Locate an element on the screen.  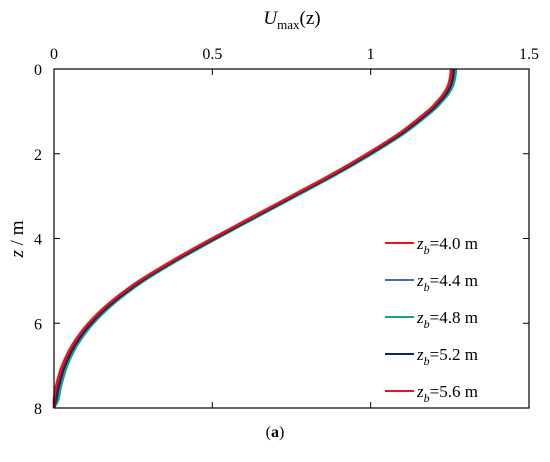
panel-label-open: ( is located at coordinates (268, 432).